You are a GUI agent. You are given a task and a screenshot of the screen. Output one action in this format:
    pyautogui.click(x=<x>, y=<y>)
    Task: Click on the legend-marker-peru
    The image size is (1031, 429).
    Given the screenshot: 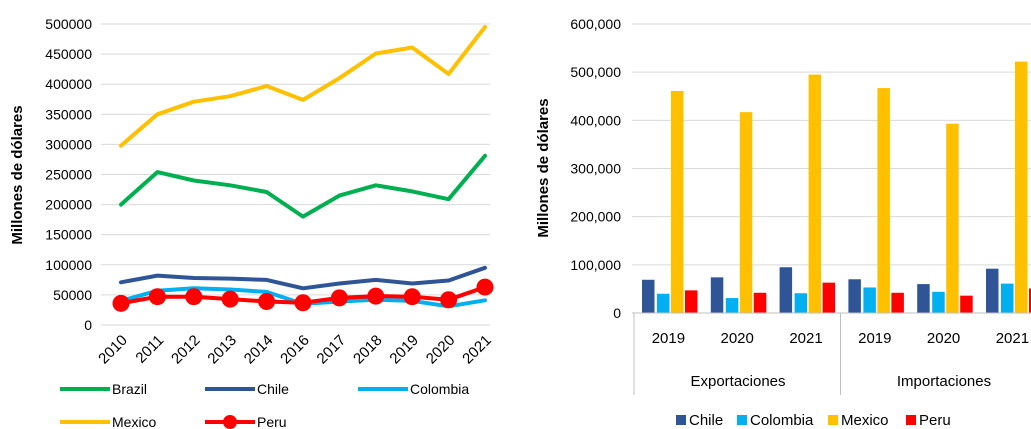 What is the action you would take?
    pyautogui.click(x=230, y=422)
    